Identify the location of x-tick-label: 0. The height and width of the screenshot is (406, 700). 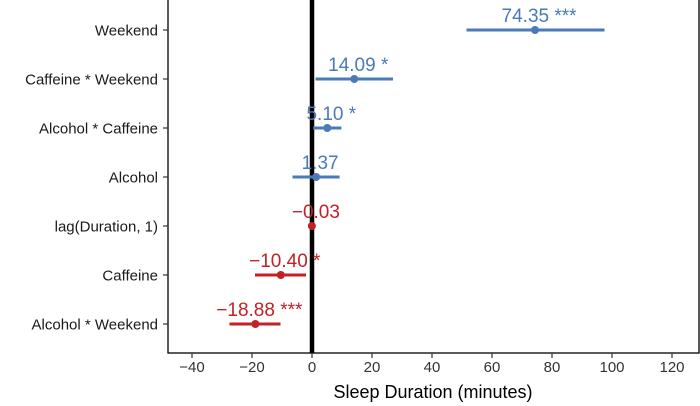
(312, 367).